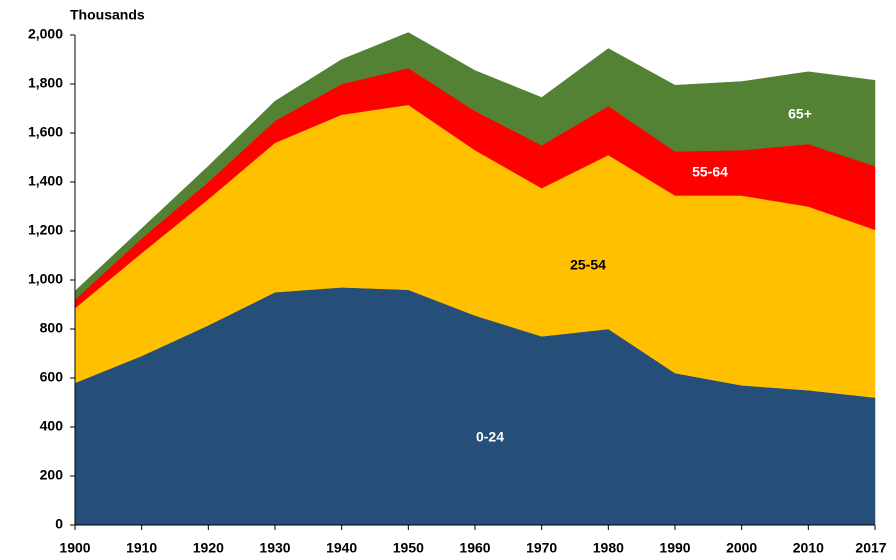  Describe the element at coordinates (408, 548) in the screenshot. I see `x-tick-label: 1950` at that location.